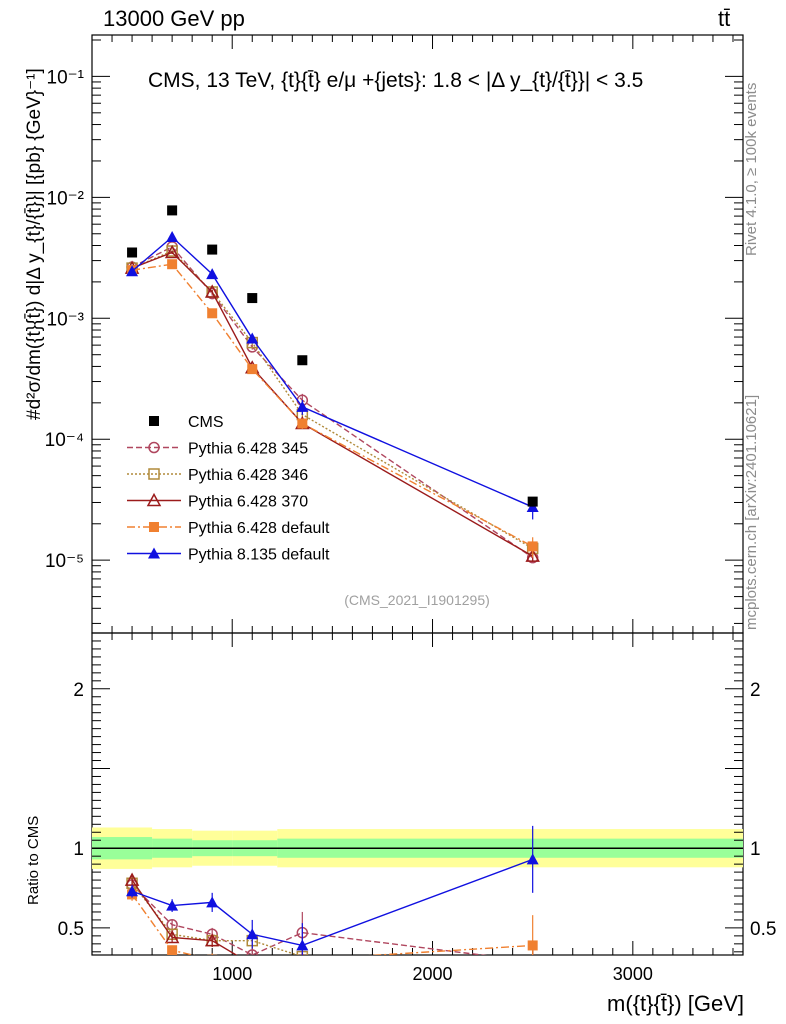 The width and height of the screenshot is (786, 1024). What do you see at coordinates (248, 449) in the screenshot?
I see `legend-label: Pythia 6.428 345` at bounding box center [248, 449].